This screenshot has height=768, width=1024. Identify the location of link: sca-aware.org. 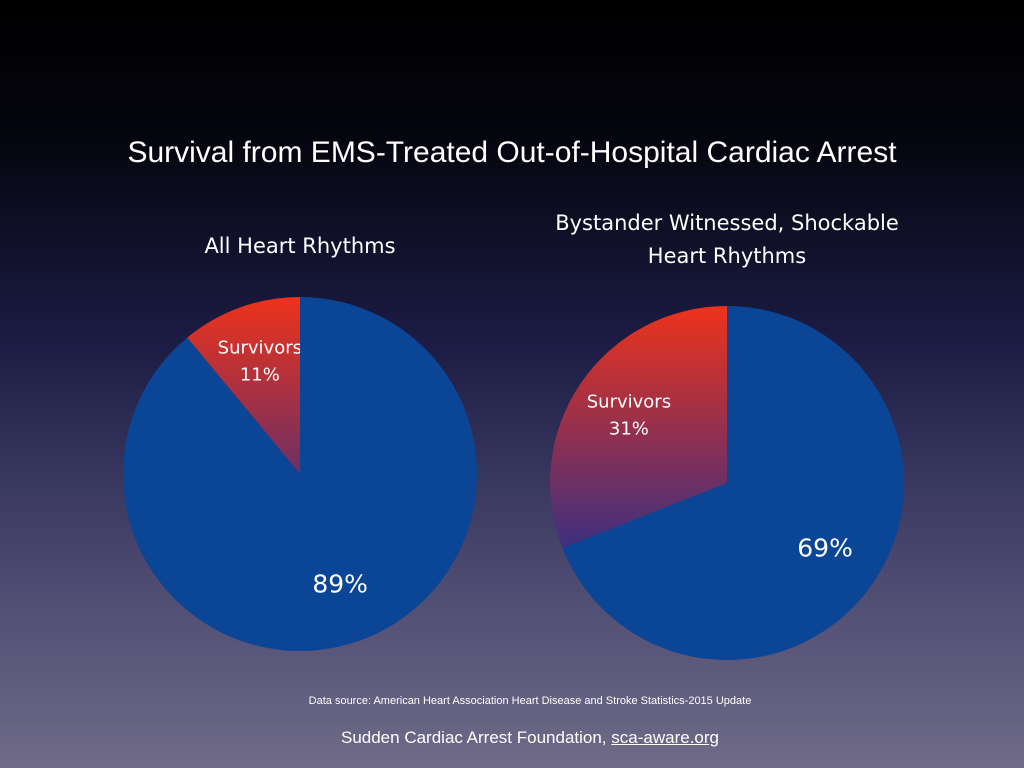
(665, 737).